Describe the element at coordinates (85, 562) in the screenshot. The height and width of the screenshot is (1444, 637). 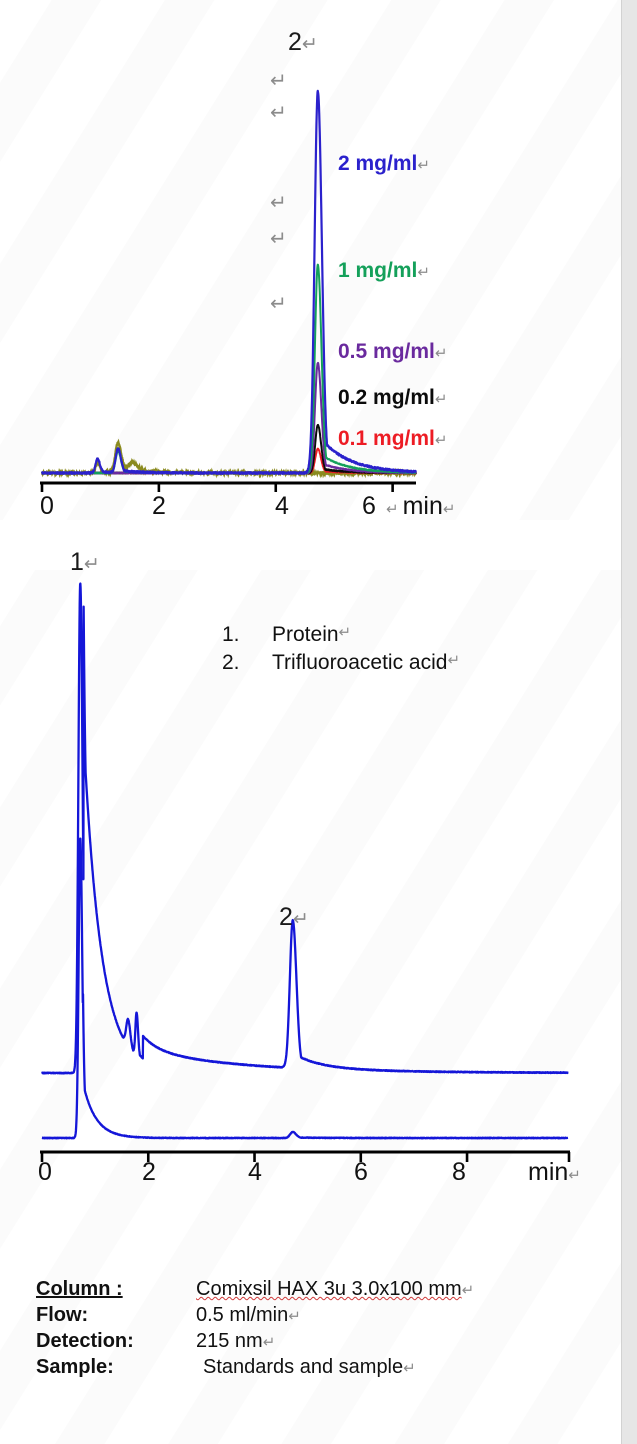
I see `bottom-peak-label-1: 1↵` at that location.